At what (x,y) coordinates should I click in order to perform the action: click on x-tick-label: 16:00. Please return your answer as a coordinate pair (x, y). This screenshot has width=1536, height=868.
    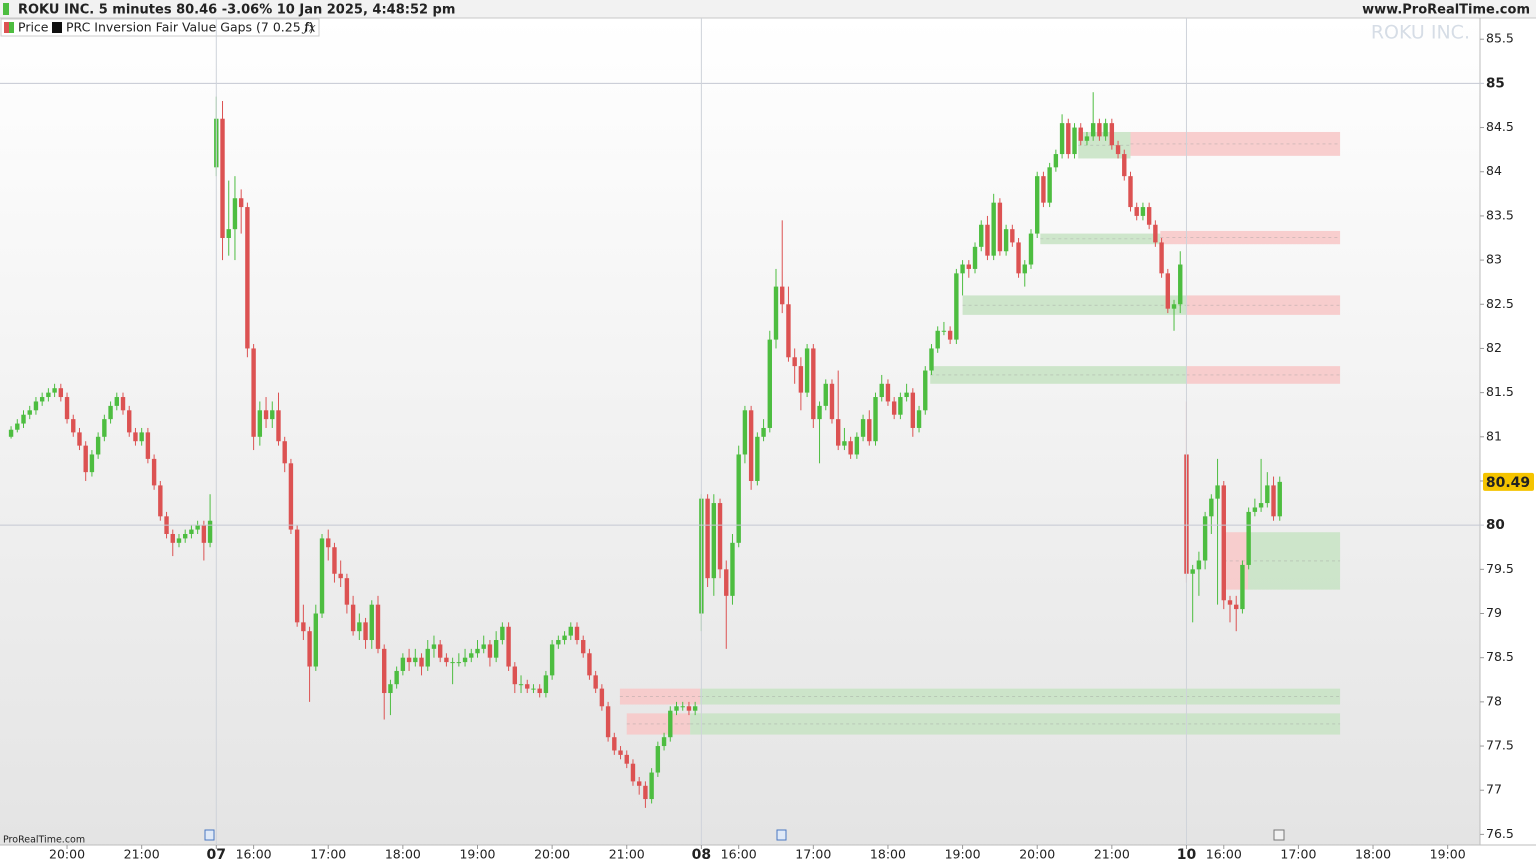
    Looking at the image, I should click on (739, 854).